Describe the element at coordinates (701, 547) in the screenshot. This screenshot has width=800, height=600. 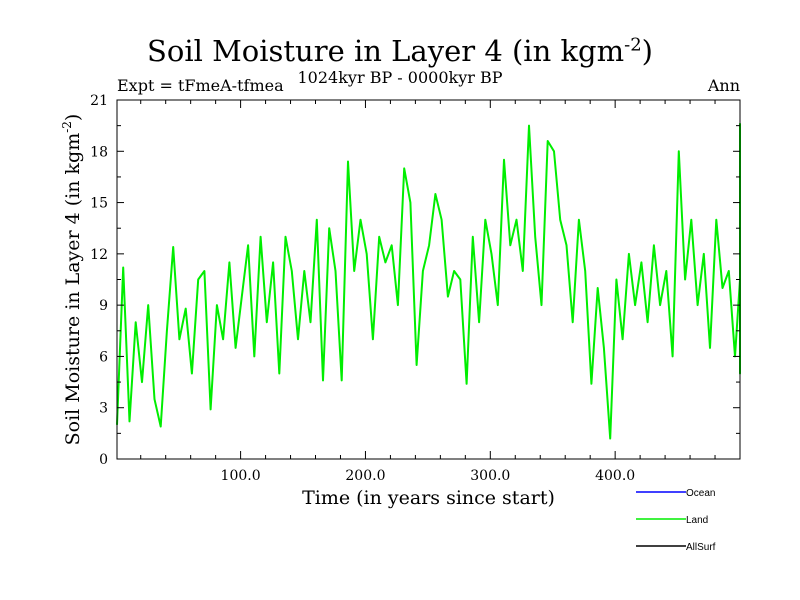
I see `legend-label-allsurf: AllSurf` at that location.